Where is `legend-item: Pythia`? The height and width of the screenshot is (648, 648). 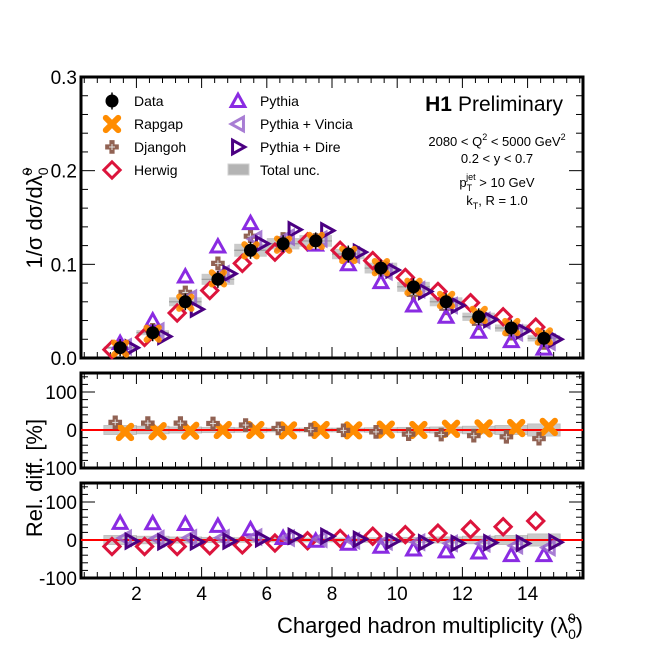
legend-item: Pythia is located at coordinates (263, 100).